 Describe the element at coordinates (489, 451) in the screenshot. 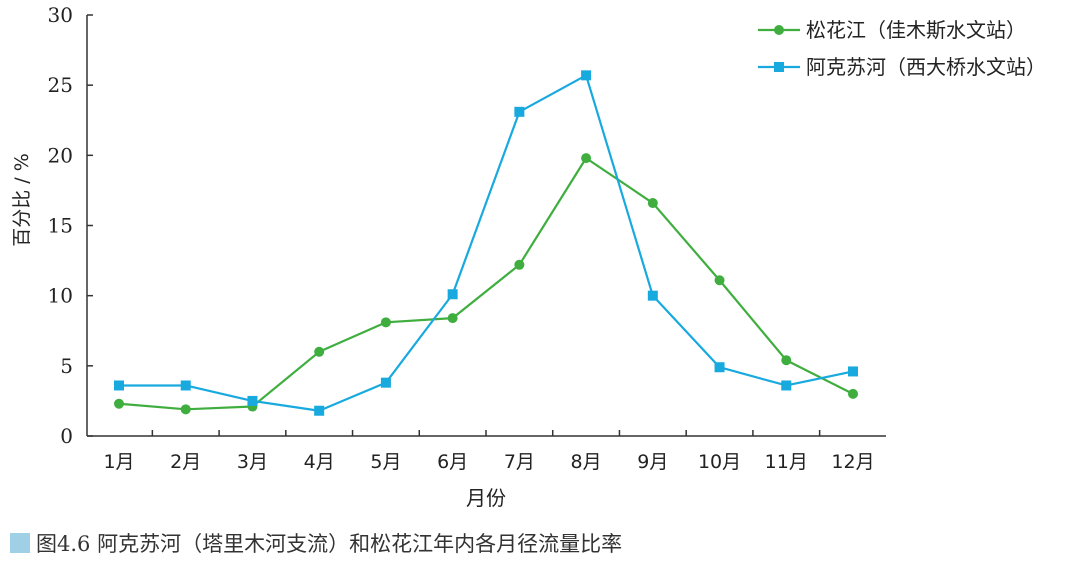

I see `x-ticks: 1月 2月 3月 4月 5月 6月 7月 8月 9月 10月 11月 12月` at that location.